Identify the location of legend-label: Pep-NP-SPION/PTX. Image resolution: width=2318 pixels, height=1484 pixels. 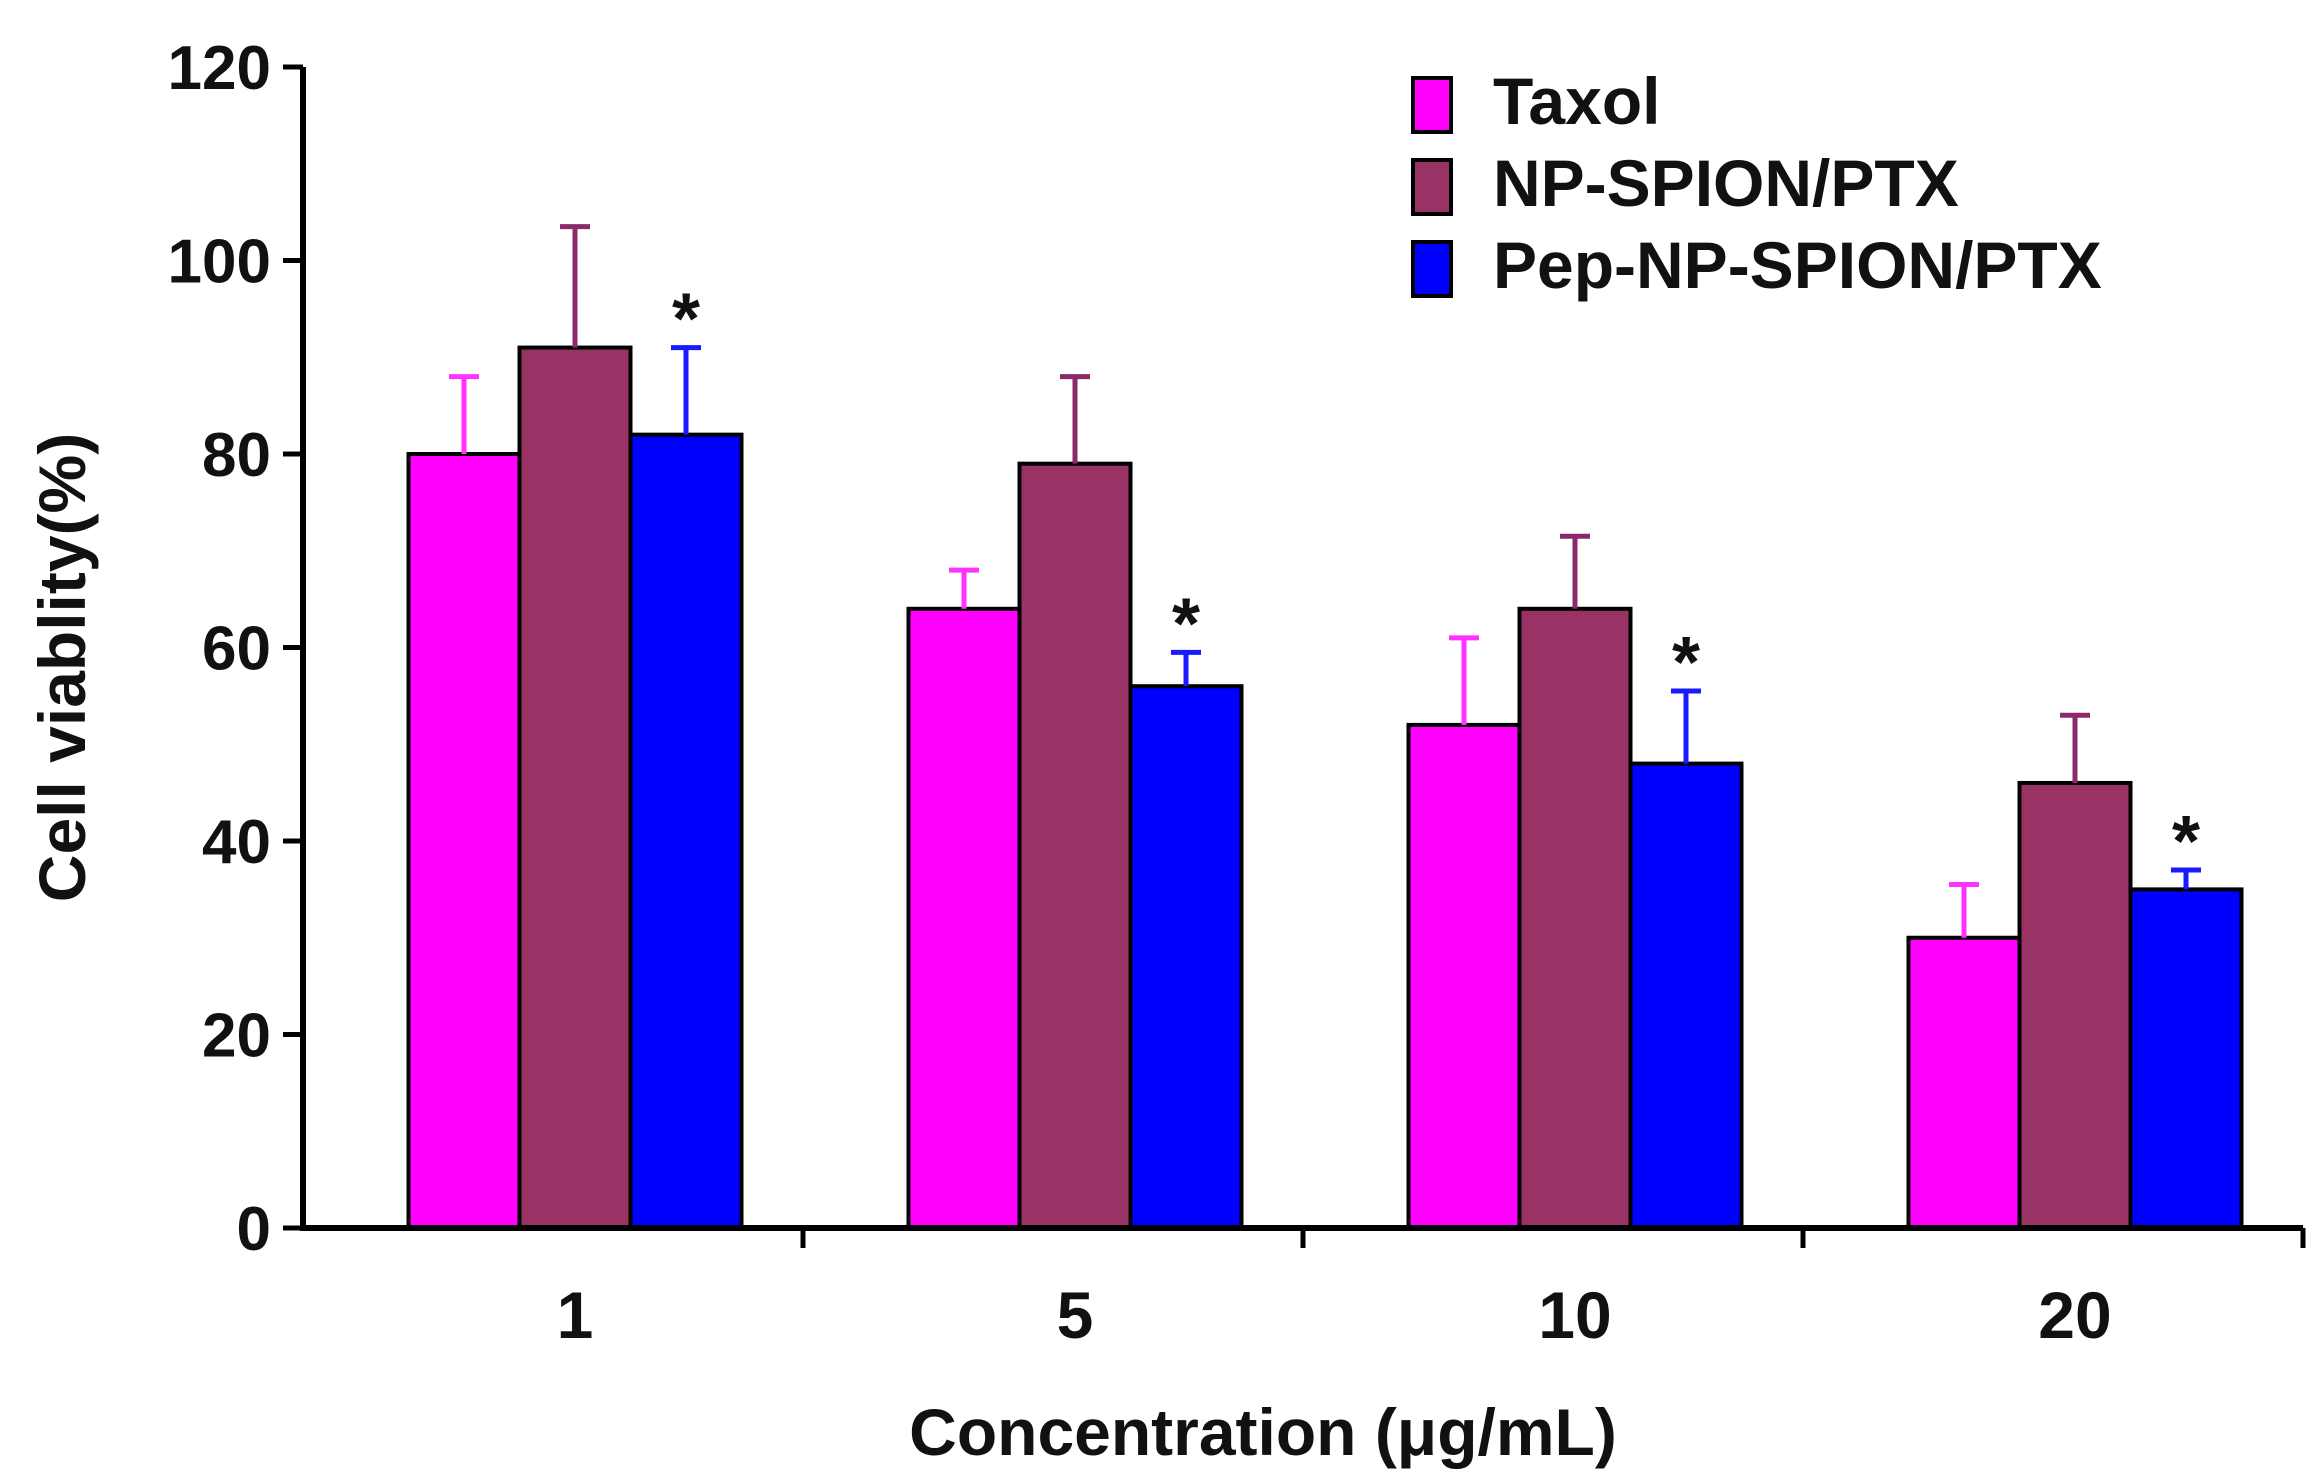
(1797, 265).